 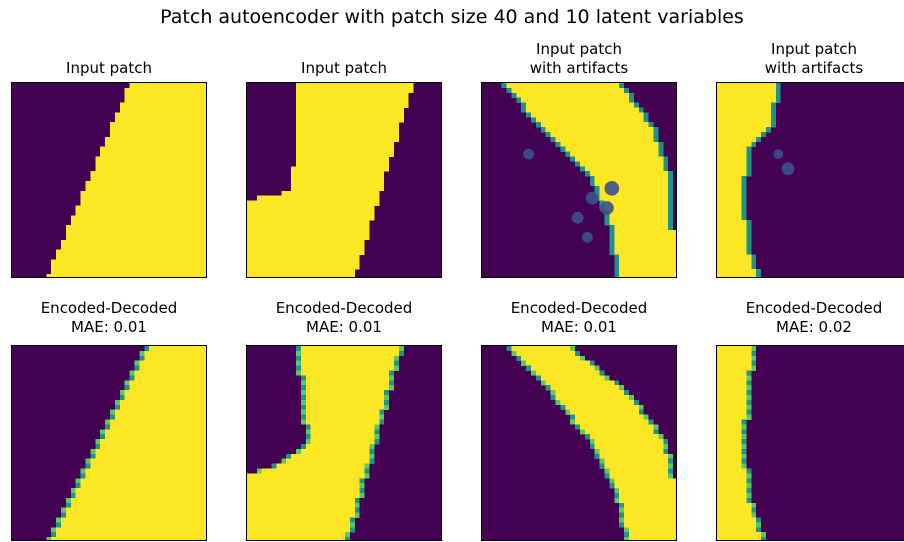 I want to click on panel-title-line2: MAE: 0.01, so click(x=109, y=327).